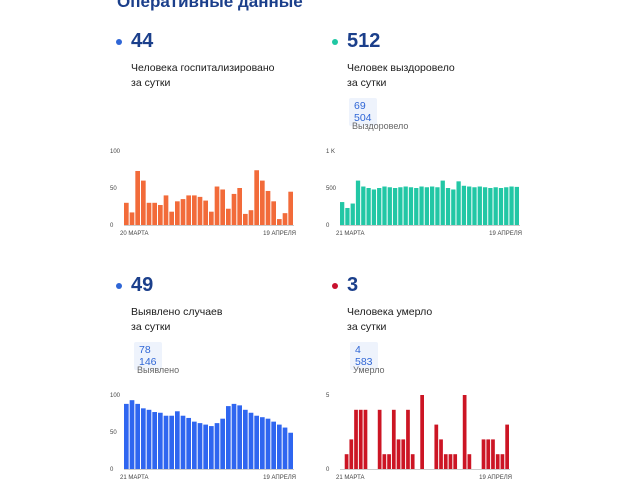 Image resolution: width=640 pixels, height=484 pixels. Describe the element at coordinates (177, 312) in the screenshot. I see `description-line-1: Выявлено случаев` at that location.